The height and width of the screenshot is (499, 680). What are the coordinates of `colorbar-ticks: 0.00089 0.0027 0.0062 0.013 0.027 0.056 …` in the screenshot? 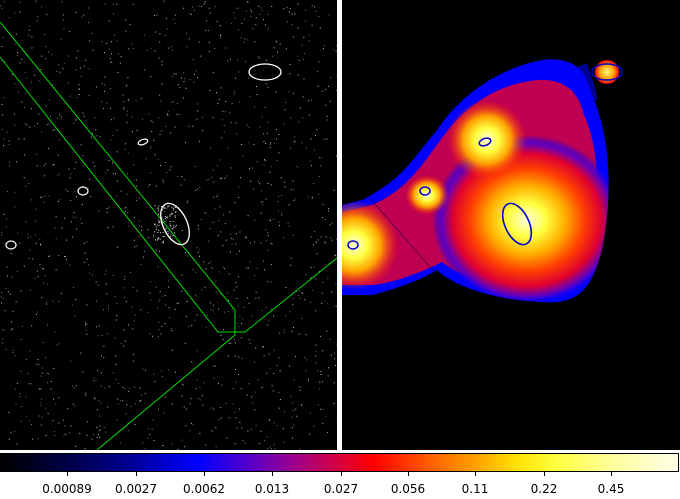 It's located at (340, 485).